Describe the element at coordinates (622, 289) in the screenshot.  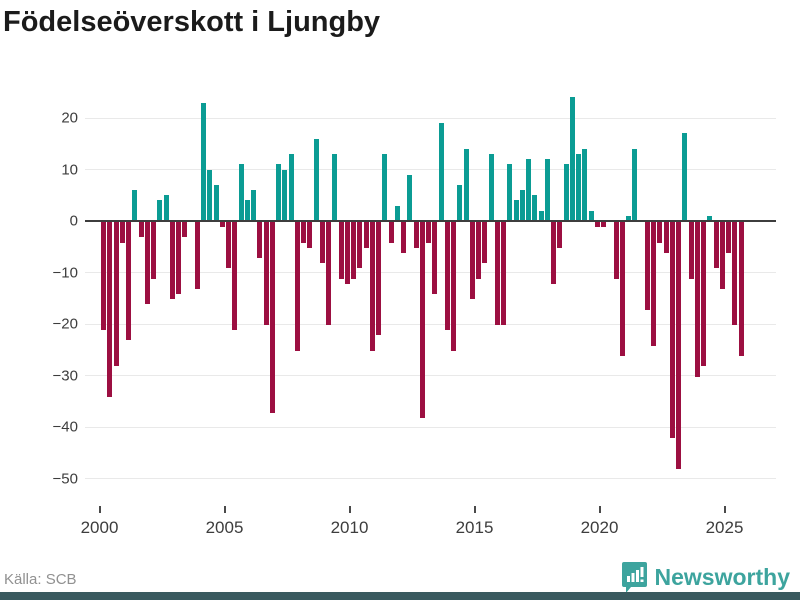
I see `bar-2020Q4` at that location.